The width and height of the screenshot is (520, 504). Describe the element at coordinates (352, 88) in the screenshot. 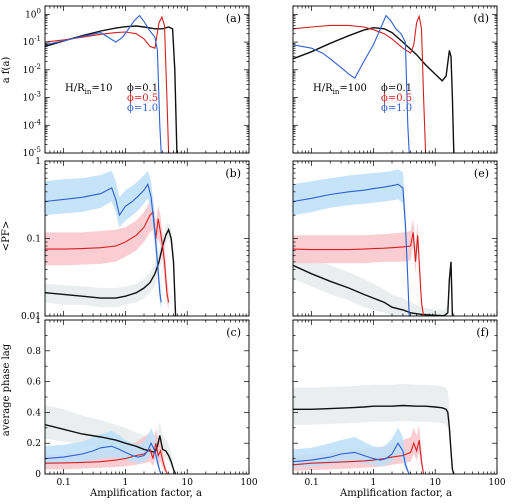

I see `legend-title-value-d: =100` at that location.